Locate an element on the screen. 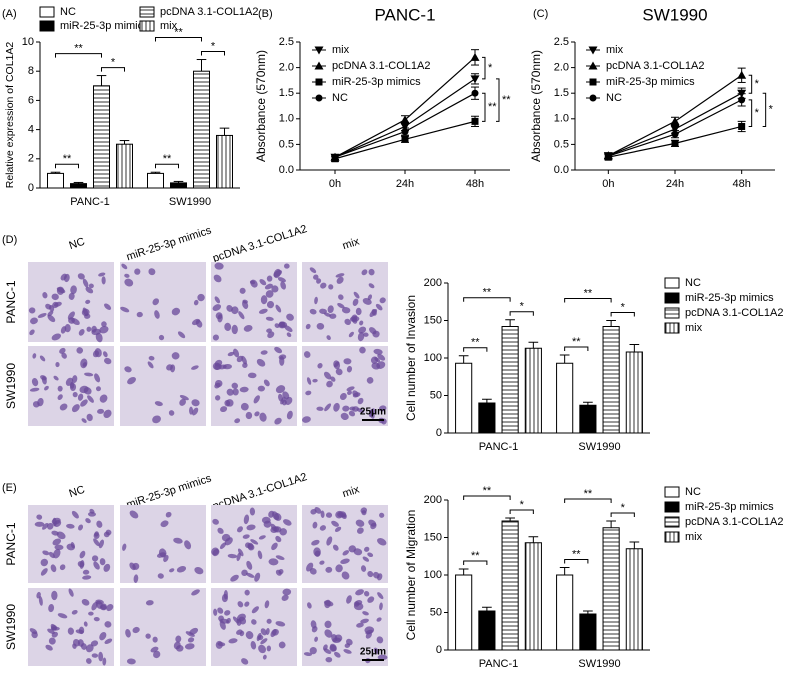 This screenshot has width=800, height=674. y-tick-label: 0 is located at coordinates (31, 188).